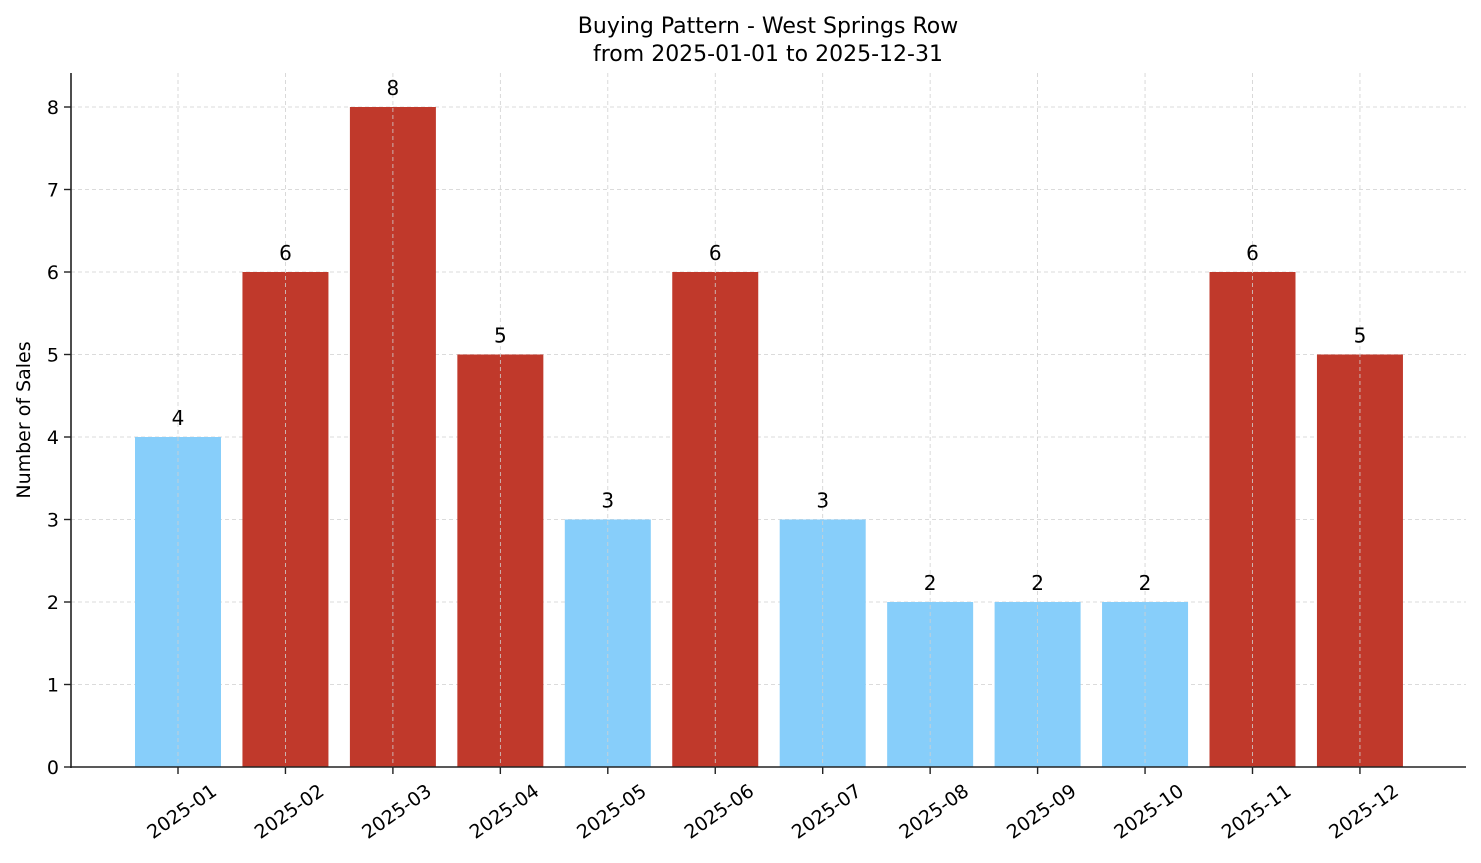  What do you see at coordinates (768, 26) in the screenshot?
I see `chart-title: Buying Pattern - West Springs Row` at bounding box center [768, 26].